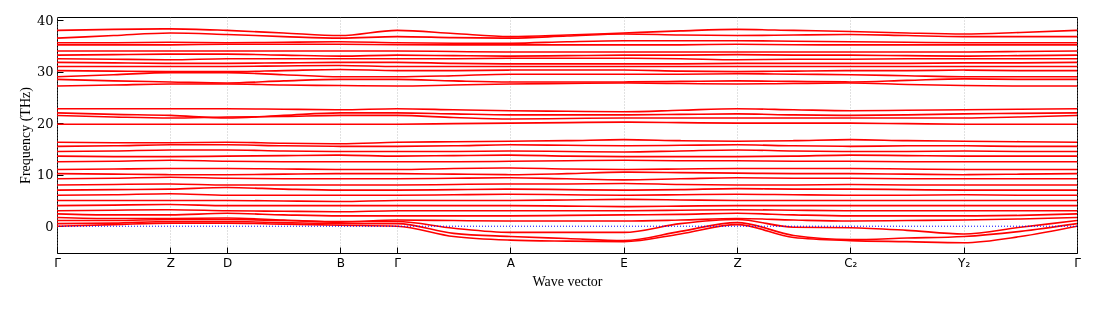 This screenshot has width=1097, height=310. I want to click on y-axis-title: Frequency (THz), so click(25, 135).